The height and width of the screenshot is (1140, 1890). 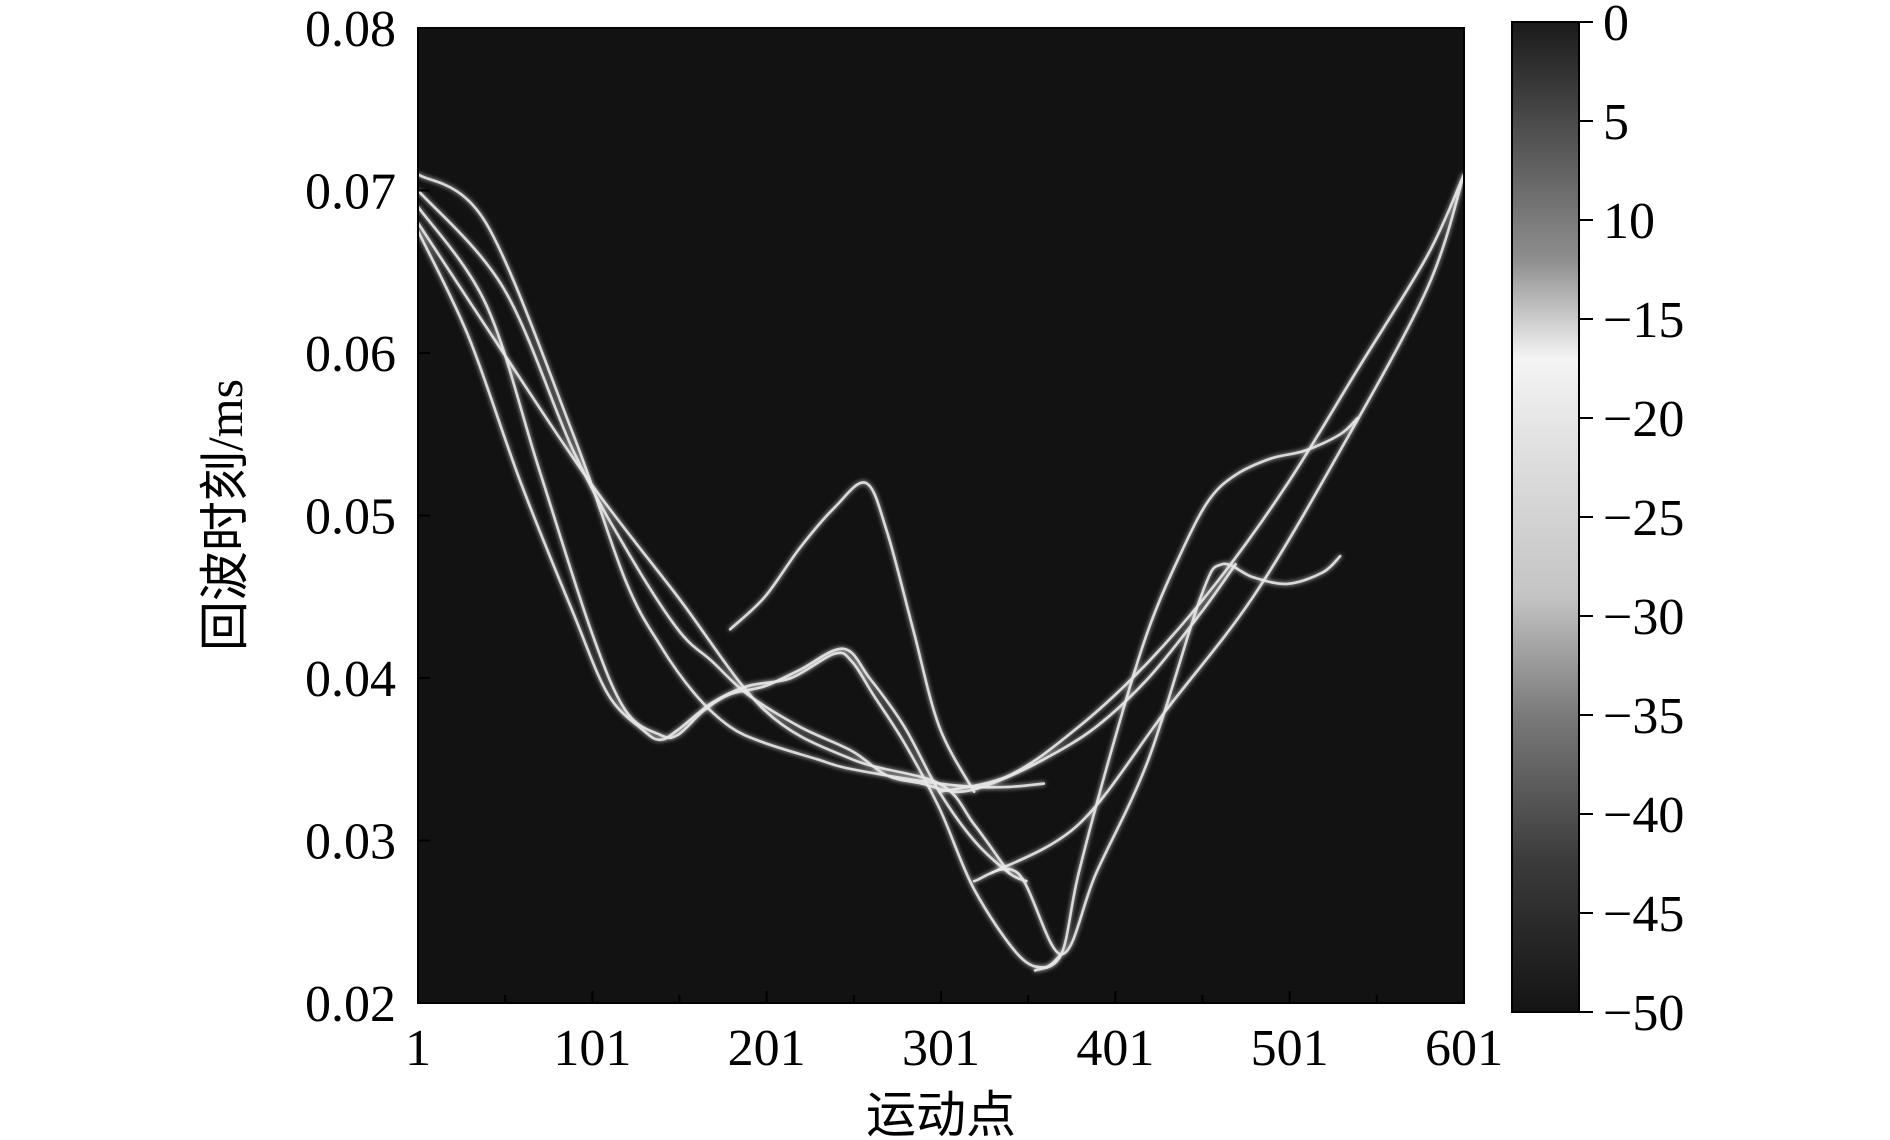 What do you see at coordinates (1290, 1048) in the screenshot?
I see `x-tick-label: 501` at bounding box center [1290, 1048].